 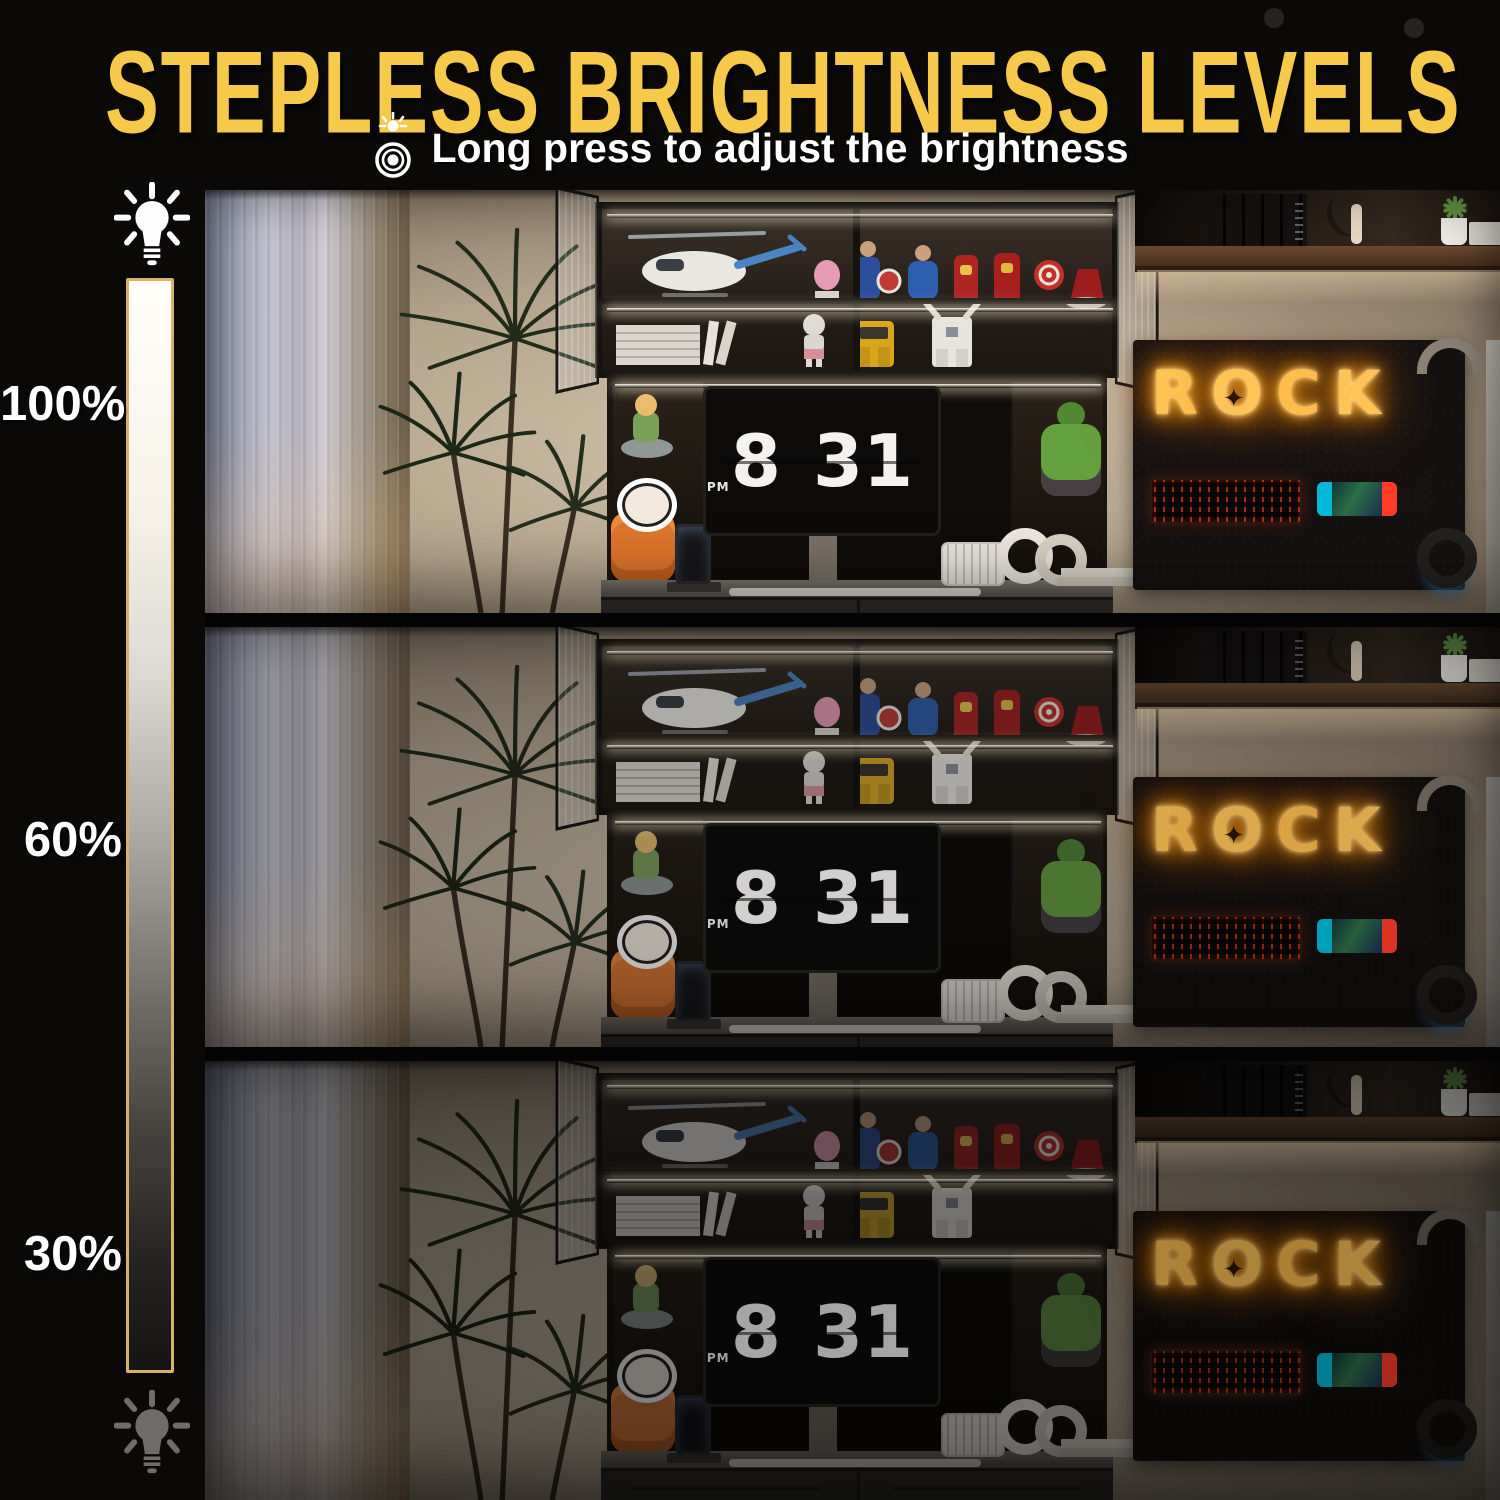 I want to click on backlit-gaming-keyboard, so click(x=1226, y=501).